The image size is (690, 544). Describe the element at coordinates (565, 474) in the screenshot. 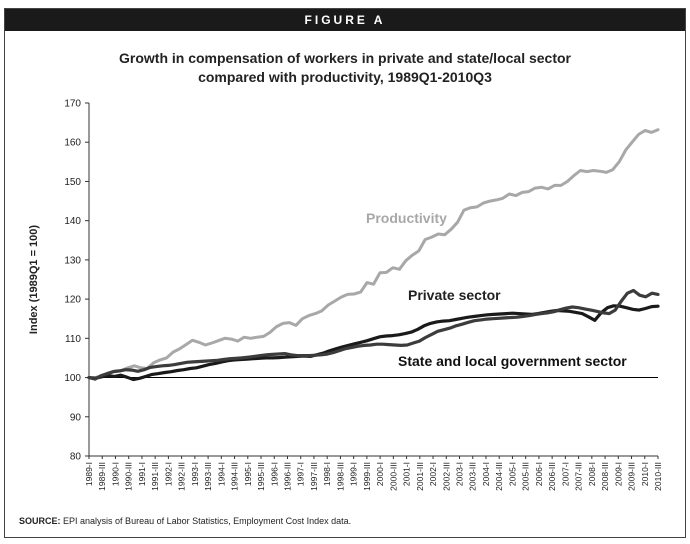

I see `x-tick-label: 2007-I` at that location.